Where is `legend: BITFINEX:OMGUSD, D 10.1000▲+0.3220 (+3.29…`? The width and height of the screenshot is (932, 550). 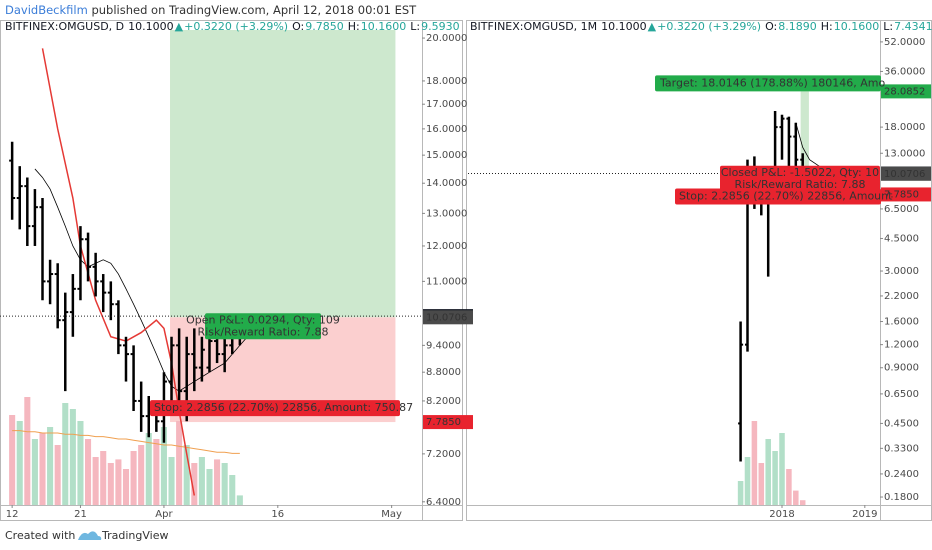
legend: BITFINEX:OMGUSD, D 10.1000▲+0.3220 (+3.29… is located at coordinates (263, 26).